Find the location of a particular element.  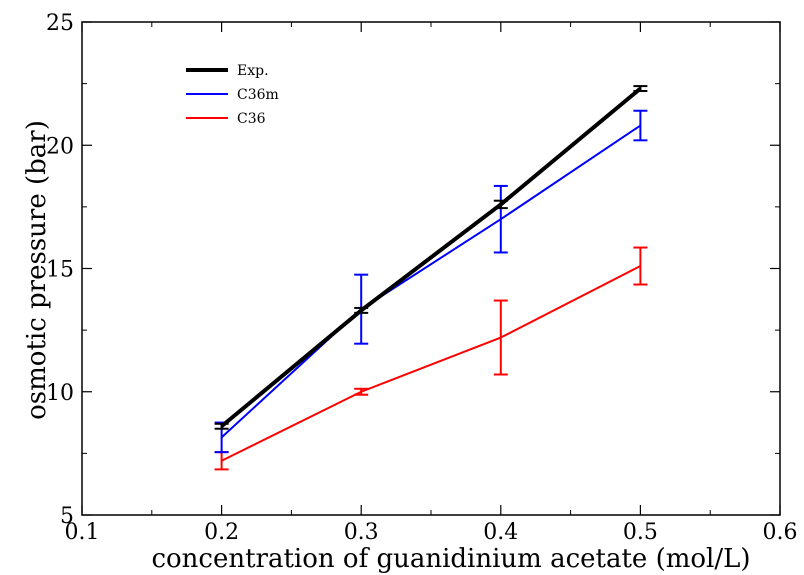

x-tick-label: 0.5 is located at coordinates (640, 532).